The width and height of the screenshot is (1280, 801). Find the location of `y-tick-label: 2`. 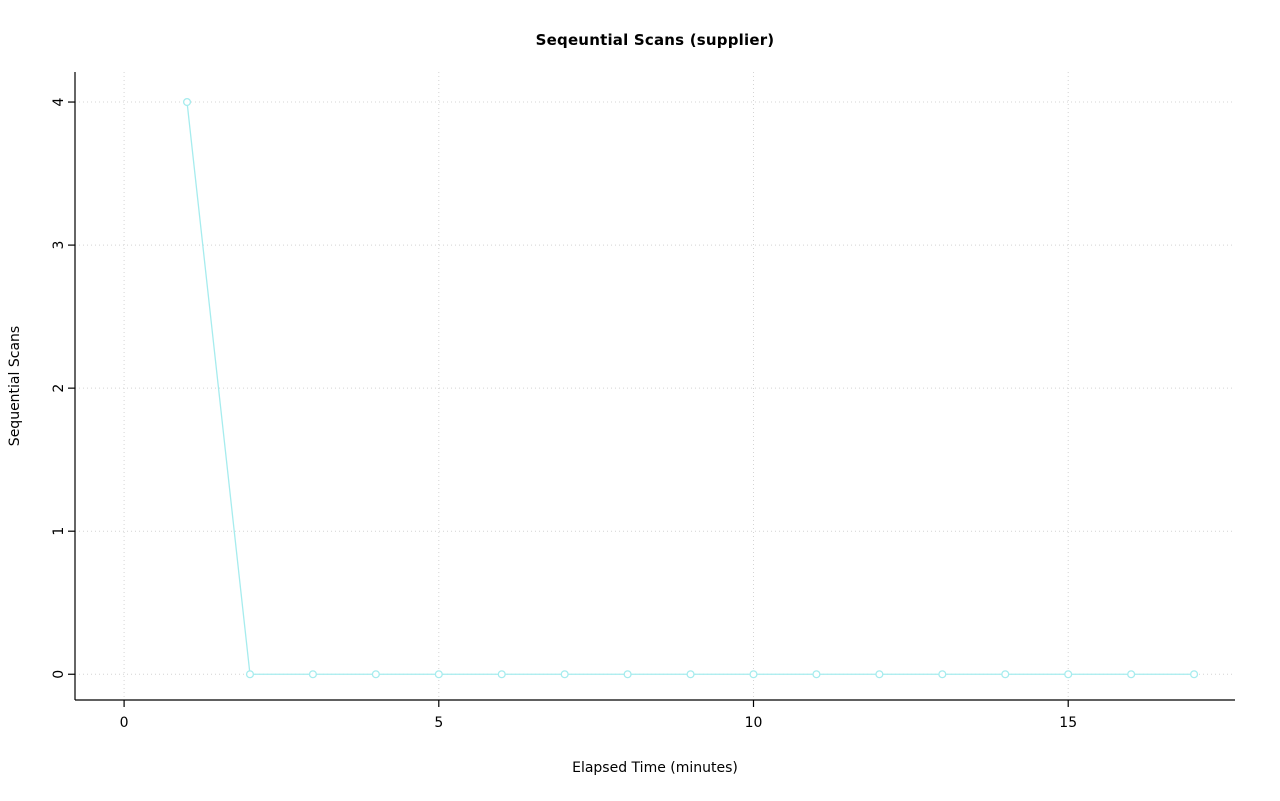

y-tick-label: 2 is located at coordinates (59, 388).